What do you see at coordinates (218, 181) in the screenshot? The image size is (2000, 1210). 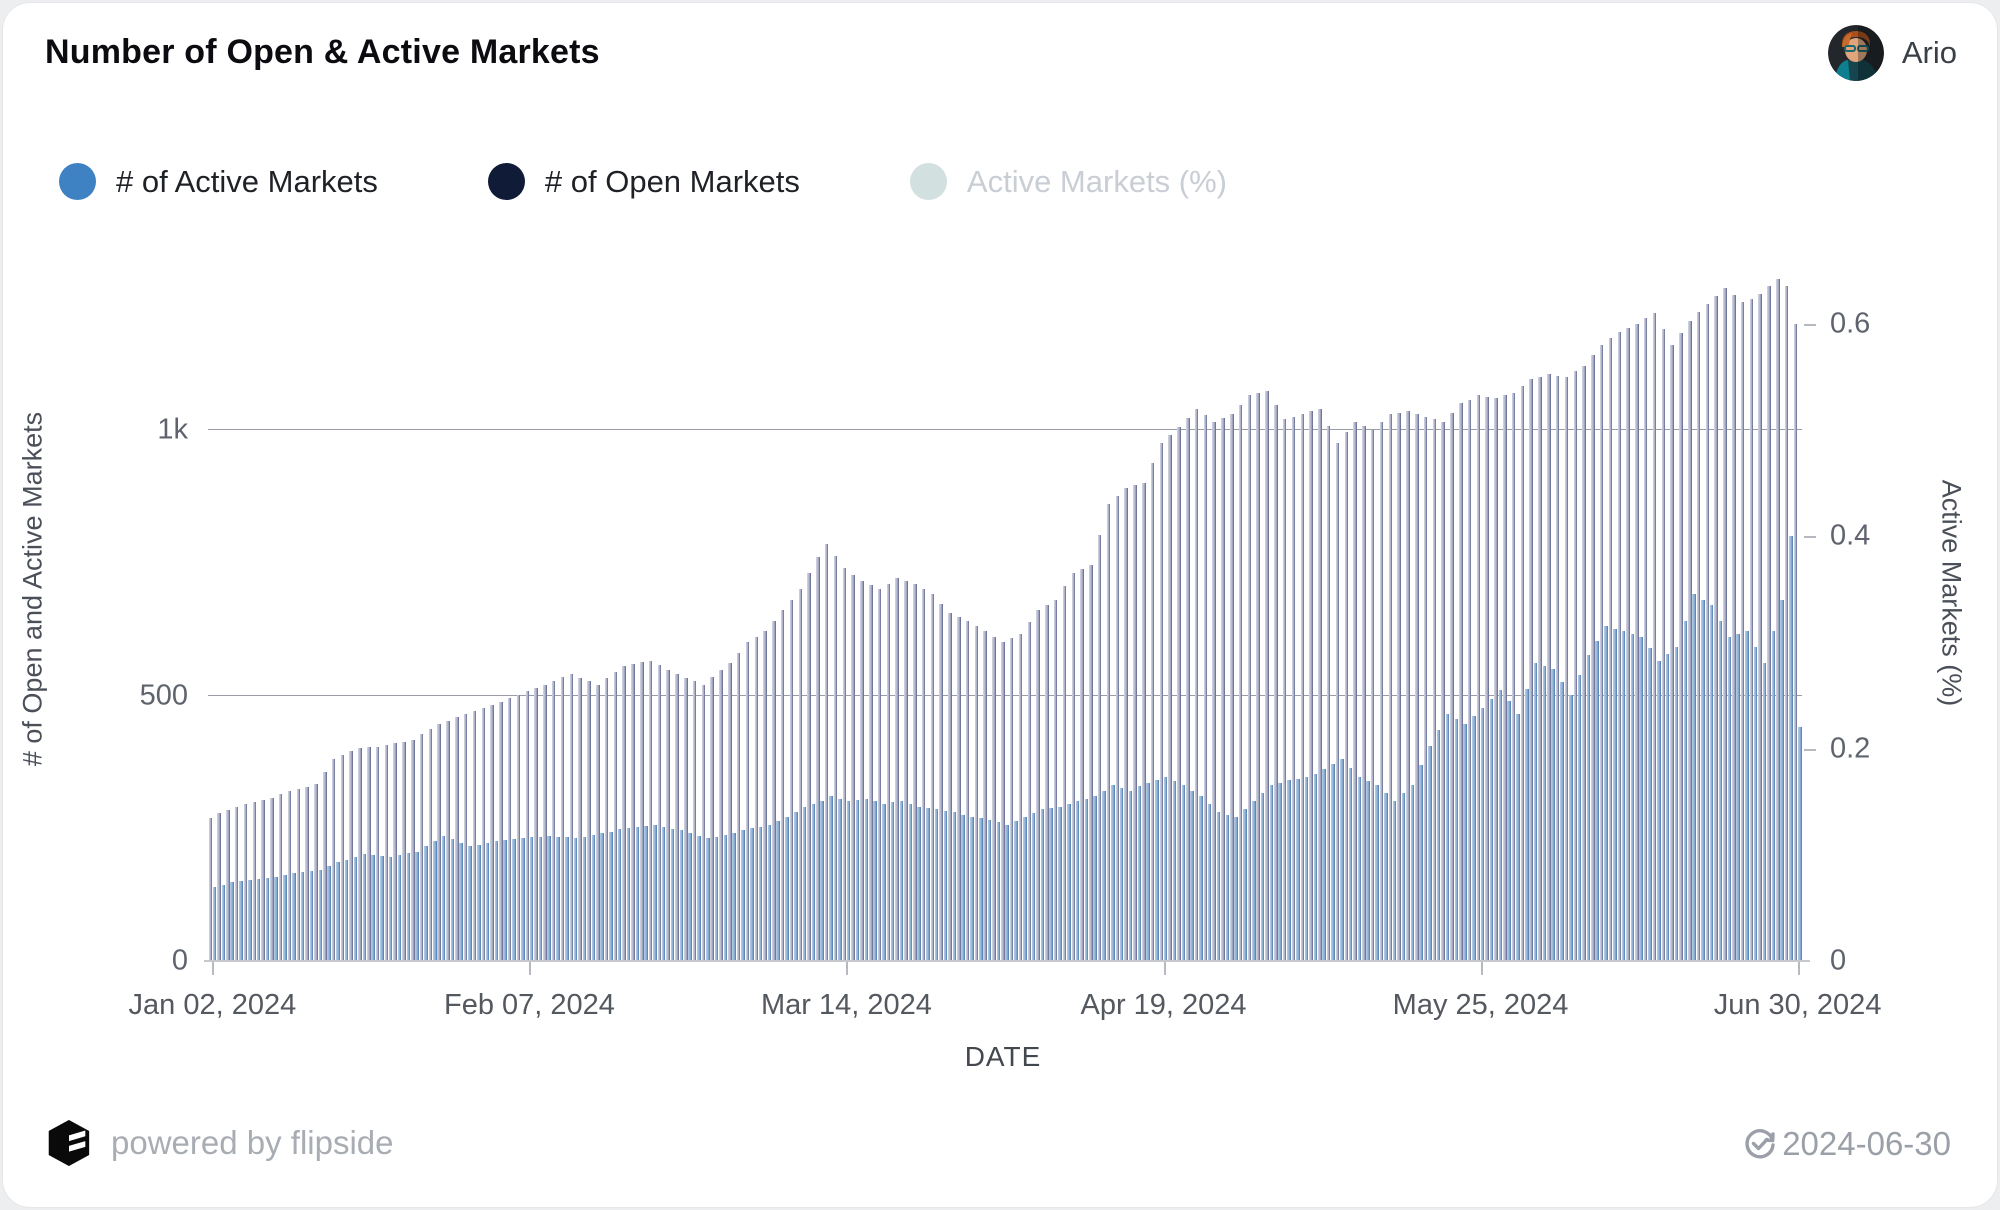 I see `legend-item-0: # of Active Markets` at bounding box center [218, 181].